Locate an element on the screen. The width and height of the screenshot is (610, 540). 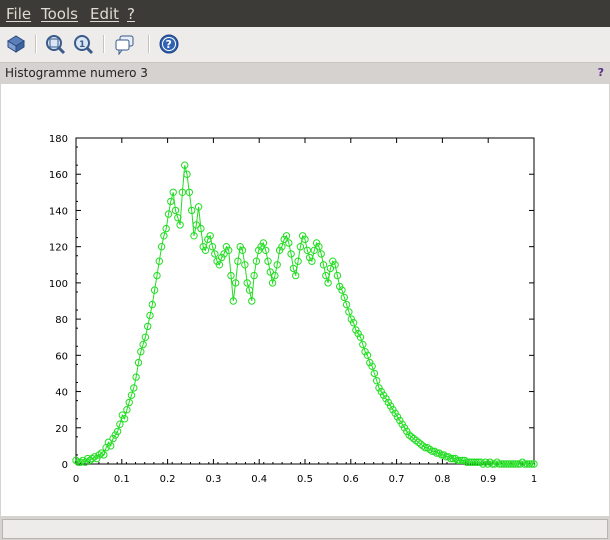
datatip-button is located at coordinates (125, 44).